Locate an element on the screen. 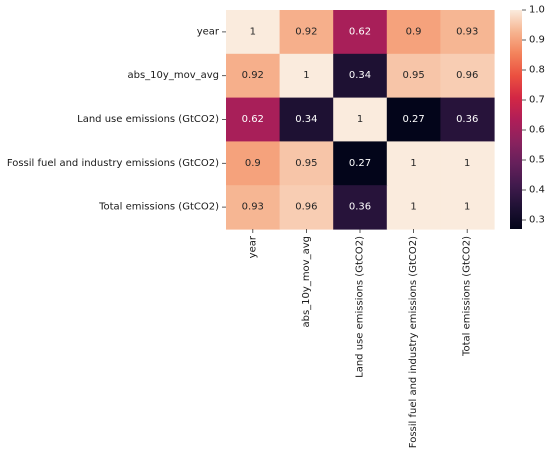 The height and width of the screenshot is (455, 551). colorbar-tick-label: 0.8 is located at coordinates (537, 70).